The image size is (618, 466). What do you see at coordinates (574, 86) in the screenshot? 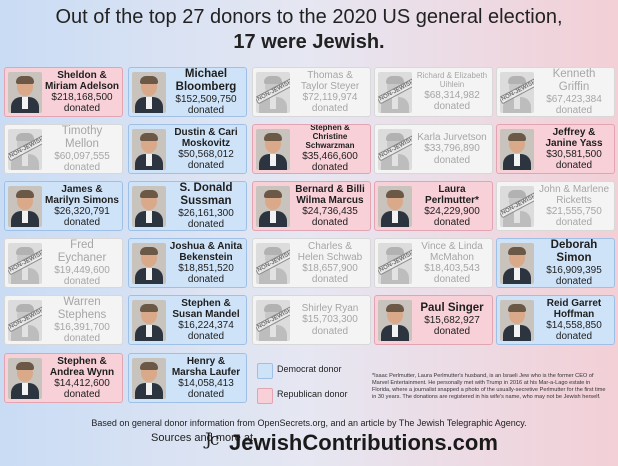
I see `donor-name: Griffin` at bounding box center [574, 86].